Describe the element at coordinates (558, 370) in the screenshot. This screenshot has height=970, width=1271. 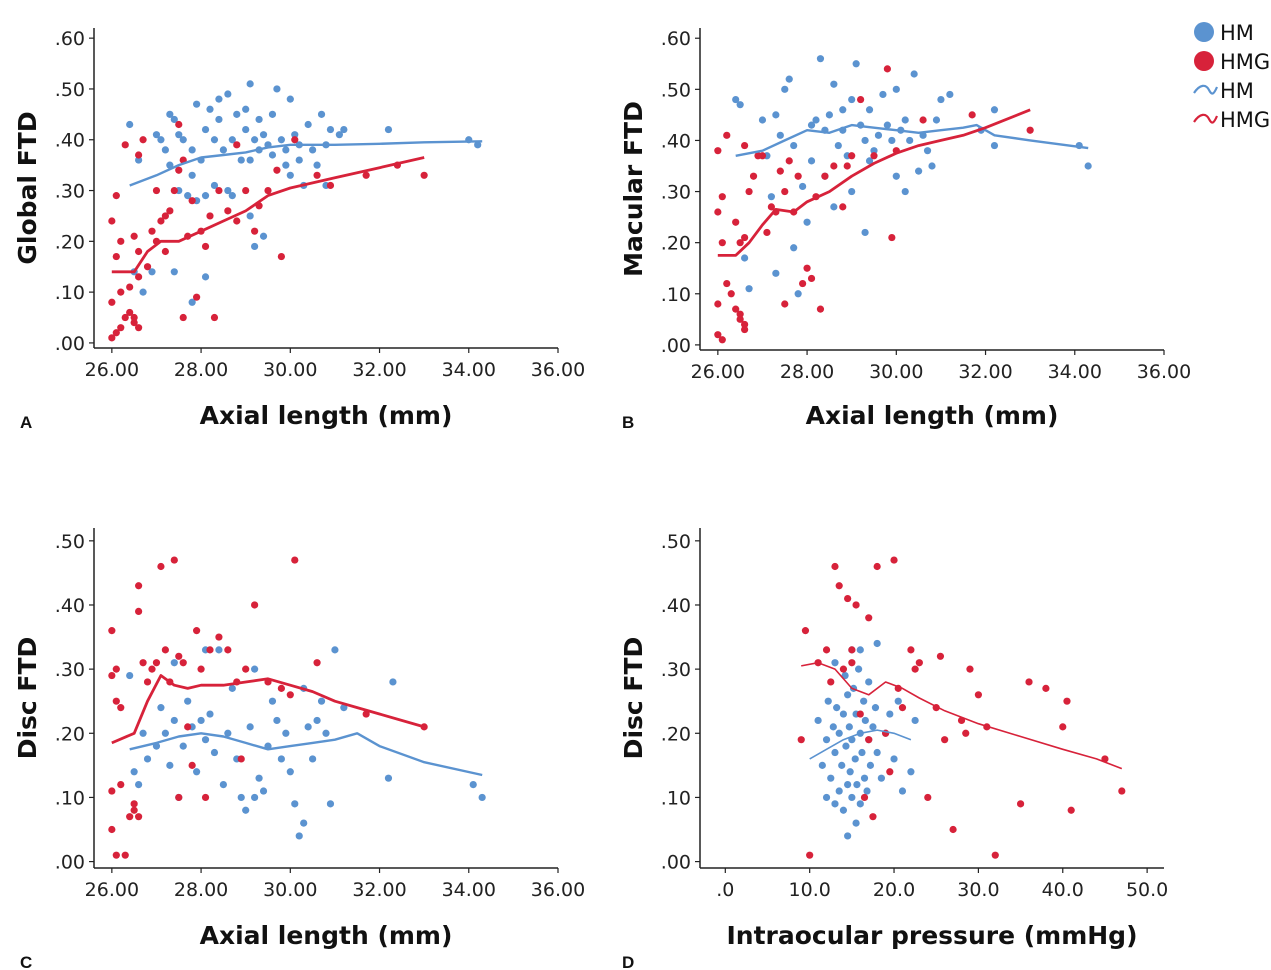
I see `x-tick-label: 36.00` at that location.